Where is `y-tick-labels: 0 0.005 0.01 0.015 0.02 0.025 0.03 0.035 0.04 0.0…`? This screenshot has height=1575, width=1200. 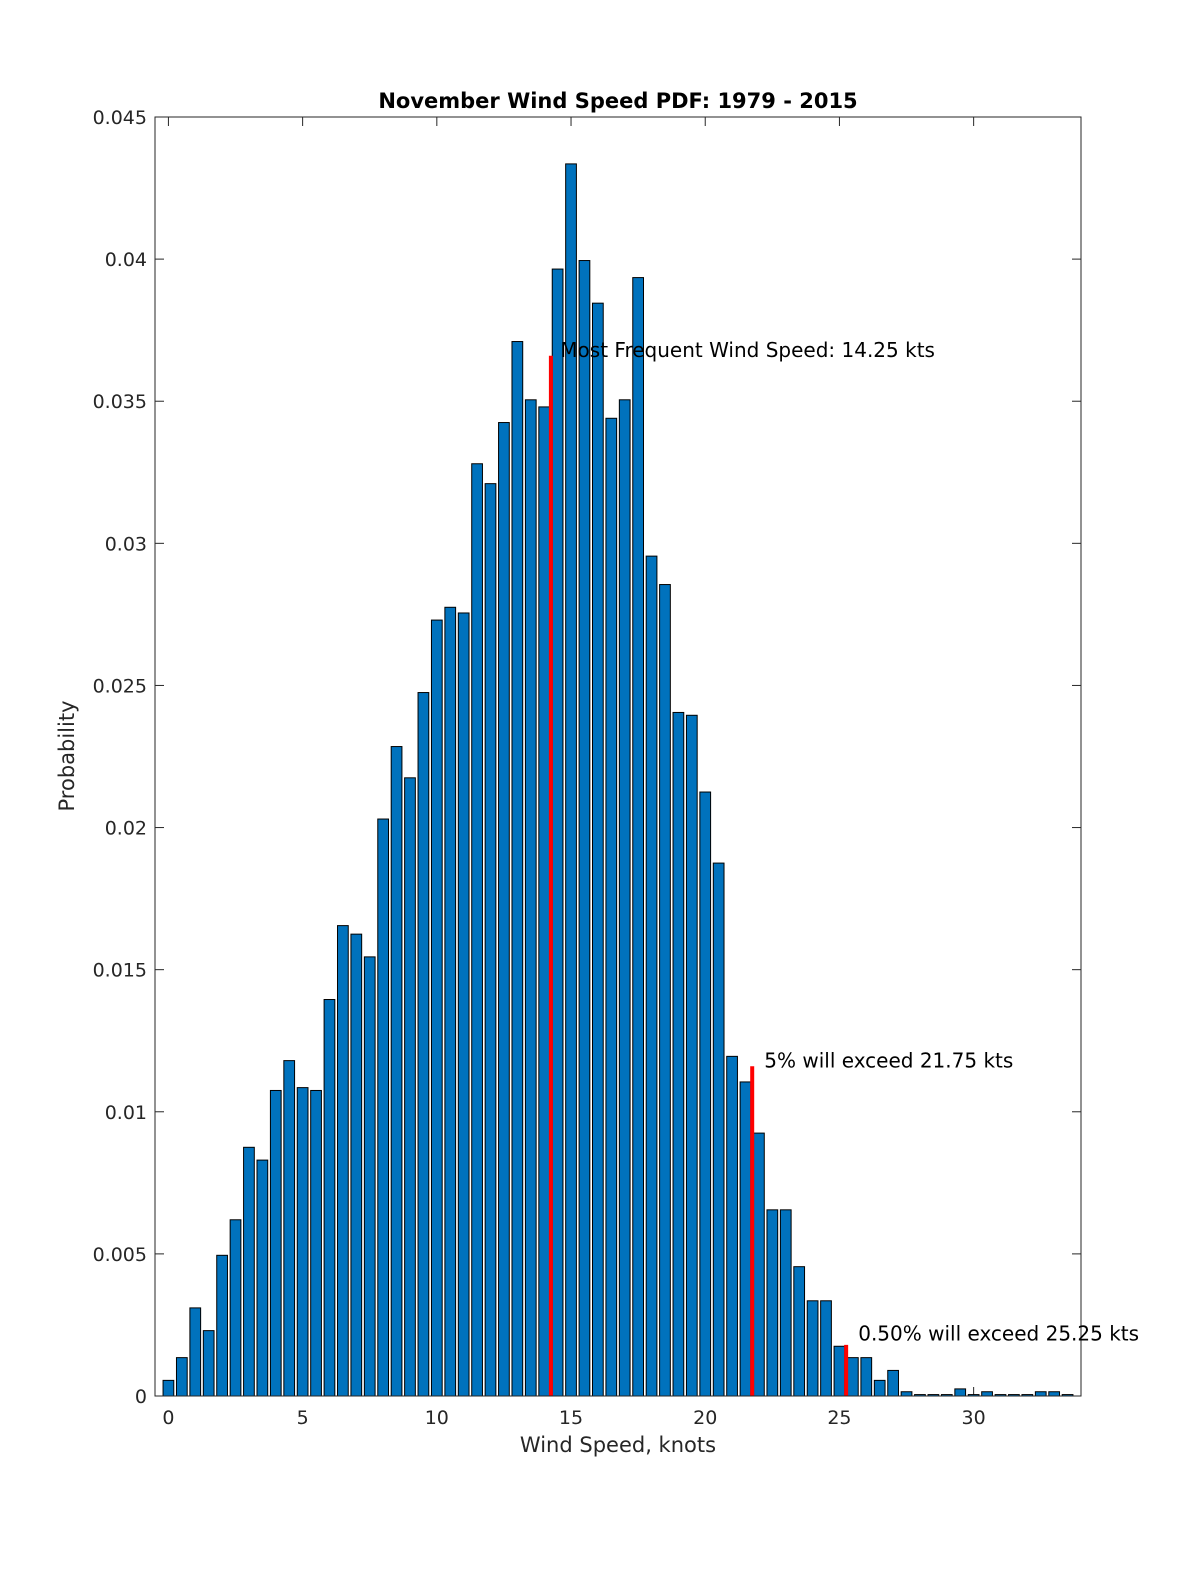
y-tick-labels: 0 0.005 0.01 0.015 0.02 0.025 0.03 0.035 0.04 0.0… is located at coordinates (120, 757).